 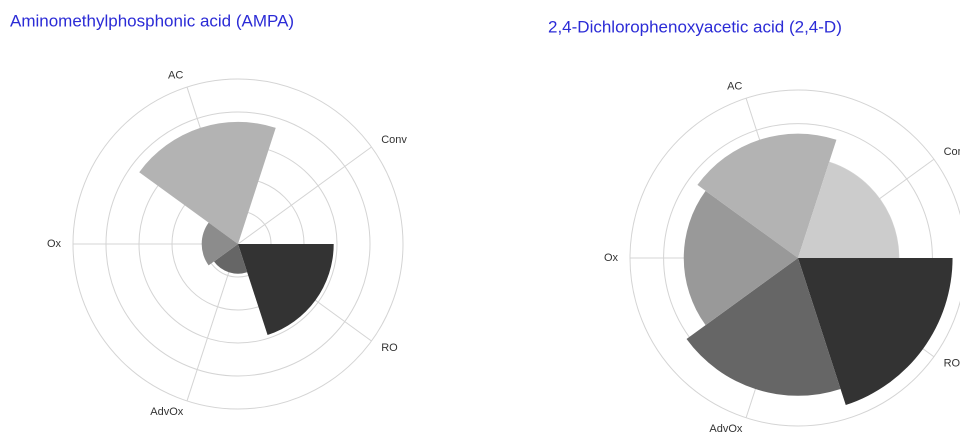 I want to click on chart-title: 2,4-Dichlorophenoxyacetic acid (2,4-D), so click(x=695, y=26).